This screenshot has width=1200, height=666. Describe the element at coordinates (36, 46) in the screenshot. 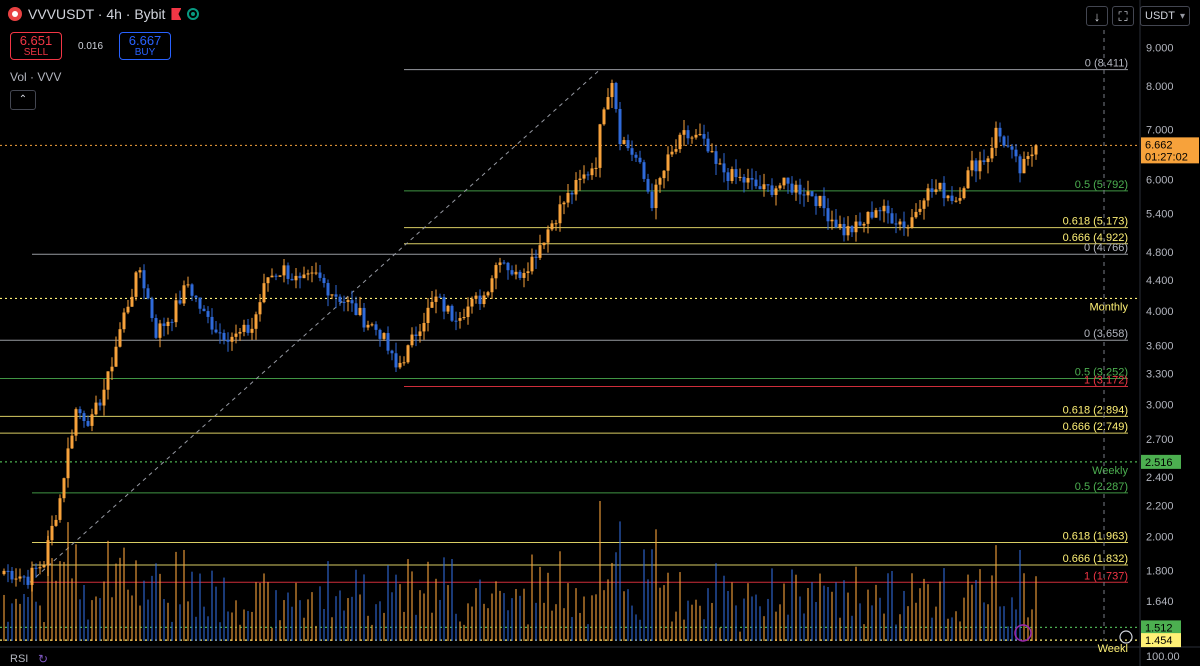

I see `sell-button: 6.651 SELL` at that location.